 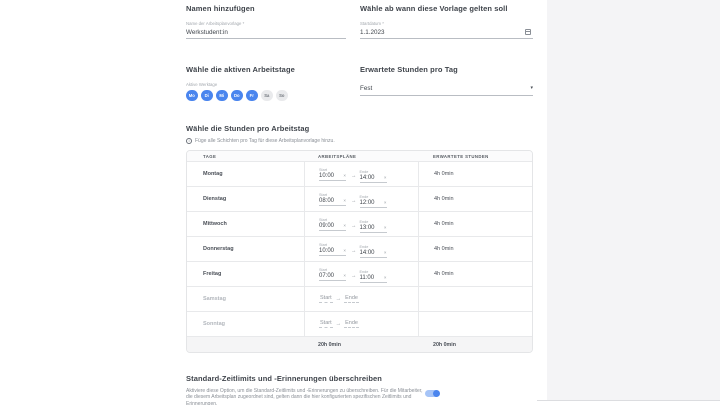 I want to click on workday-chip-fr: Fr, so click(x=252, y=95).